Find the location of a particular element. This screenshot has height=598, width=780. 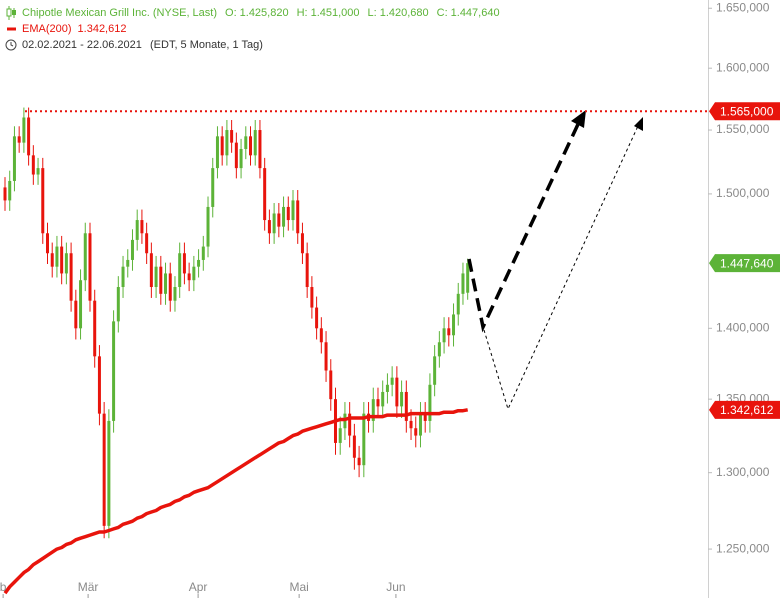

quote-key: H: is located at coordinates (302, 13).